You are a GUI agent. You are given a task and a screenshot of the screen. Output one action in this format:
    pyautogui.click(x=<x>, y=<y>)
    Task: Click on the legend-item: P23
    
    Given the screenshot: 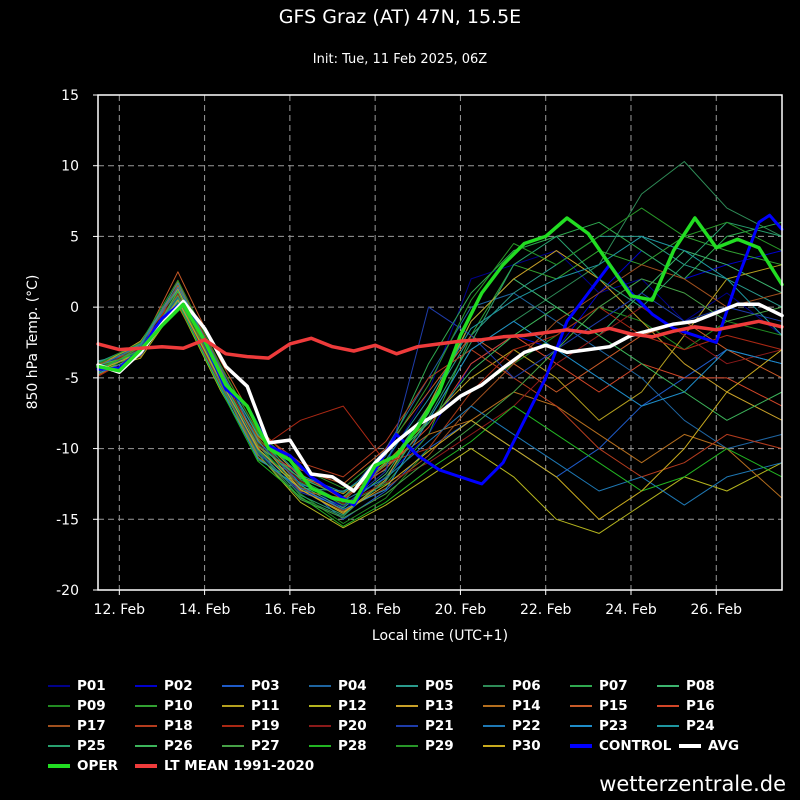 What is the action you would take?
    pyautogui.click(x=599, y=726)
    